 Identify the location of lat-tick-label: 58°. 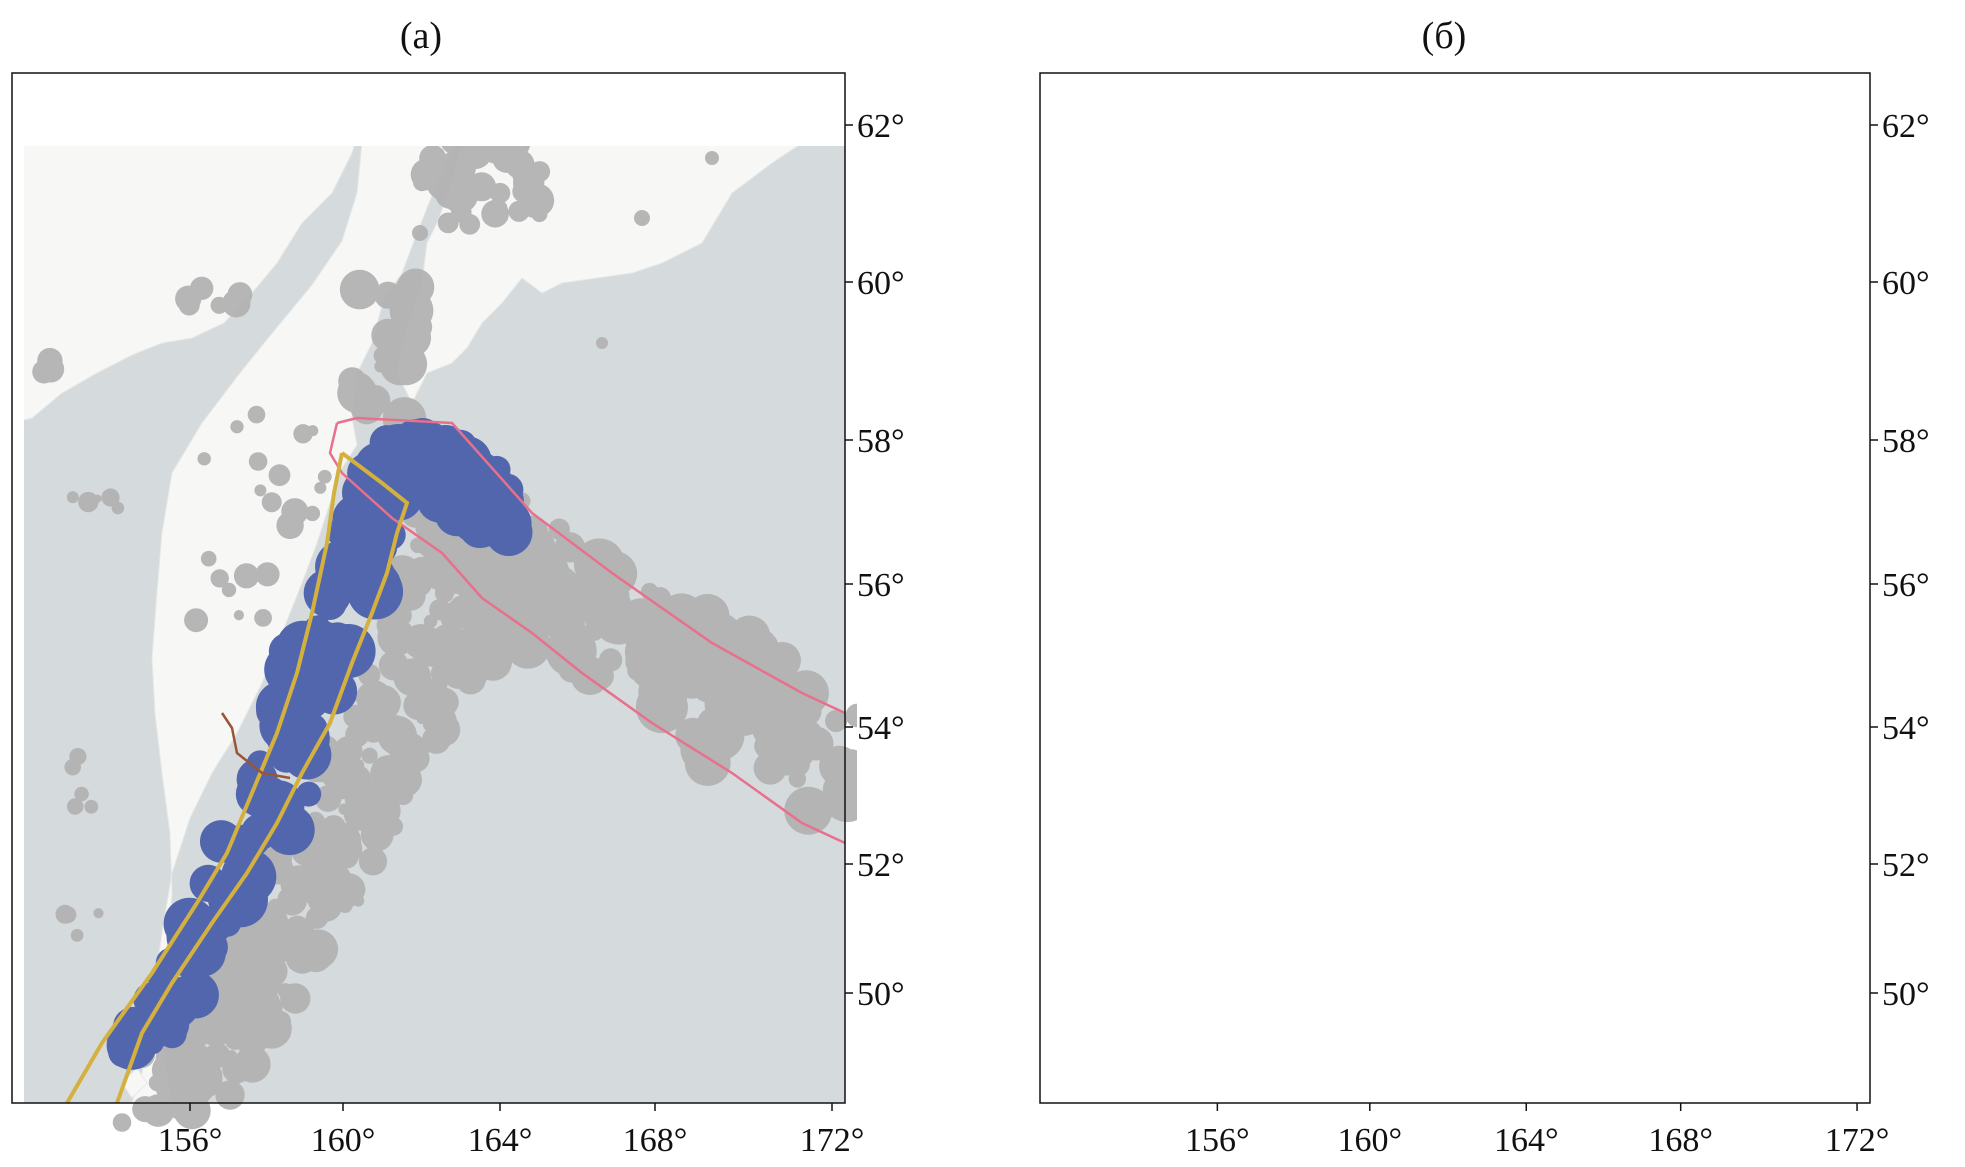
(881, 441).